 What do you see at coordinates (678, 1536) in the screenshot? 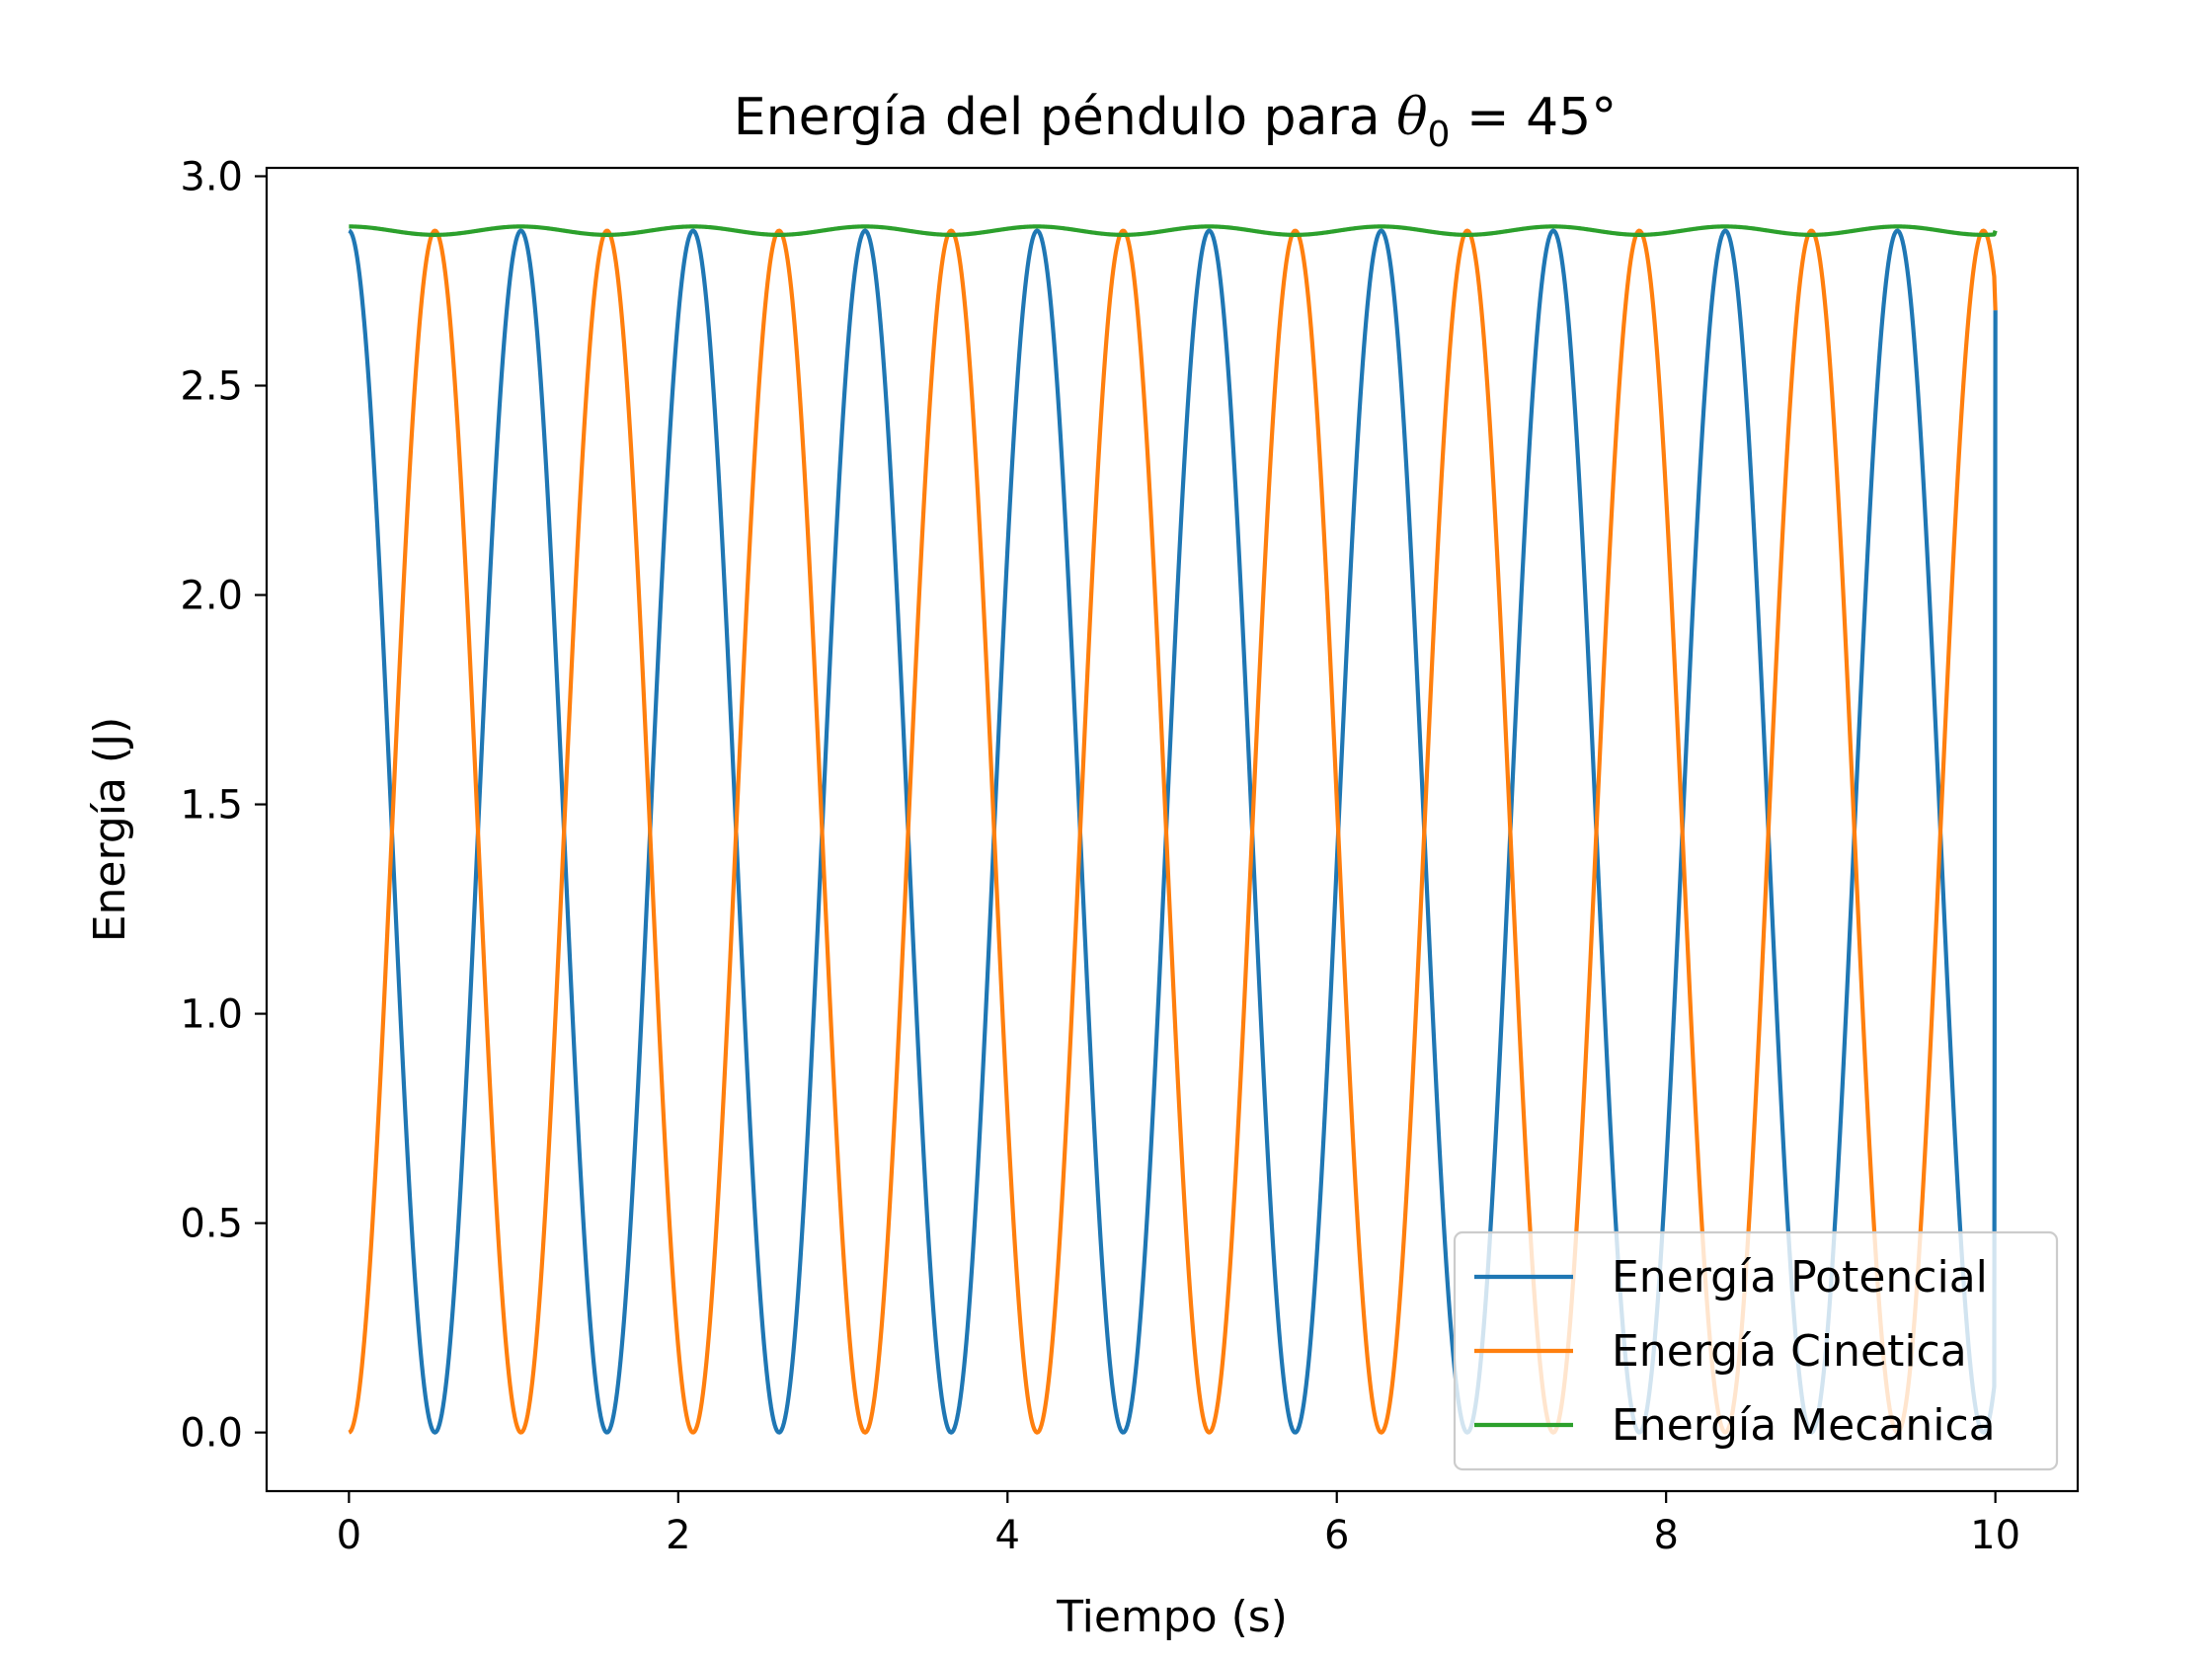
I see `x-tick-label: 2` at bounding box center [678, 1536].